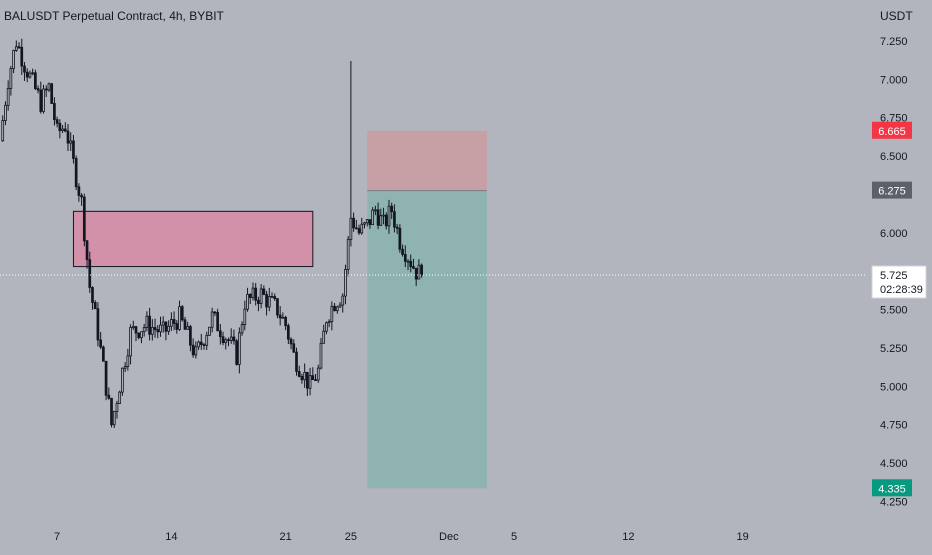 This screenshot has width=932, height=555. I want to click on entry-price-tag-bg, so click(892, 190).